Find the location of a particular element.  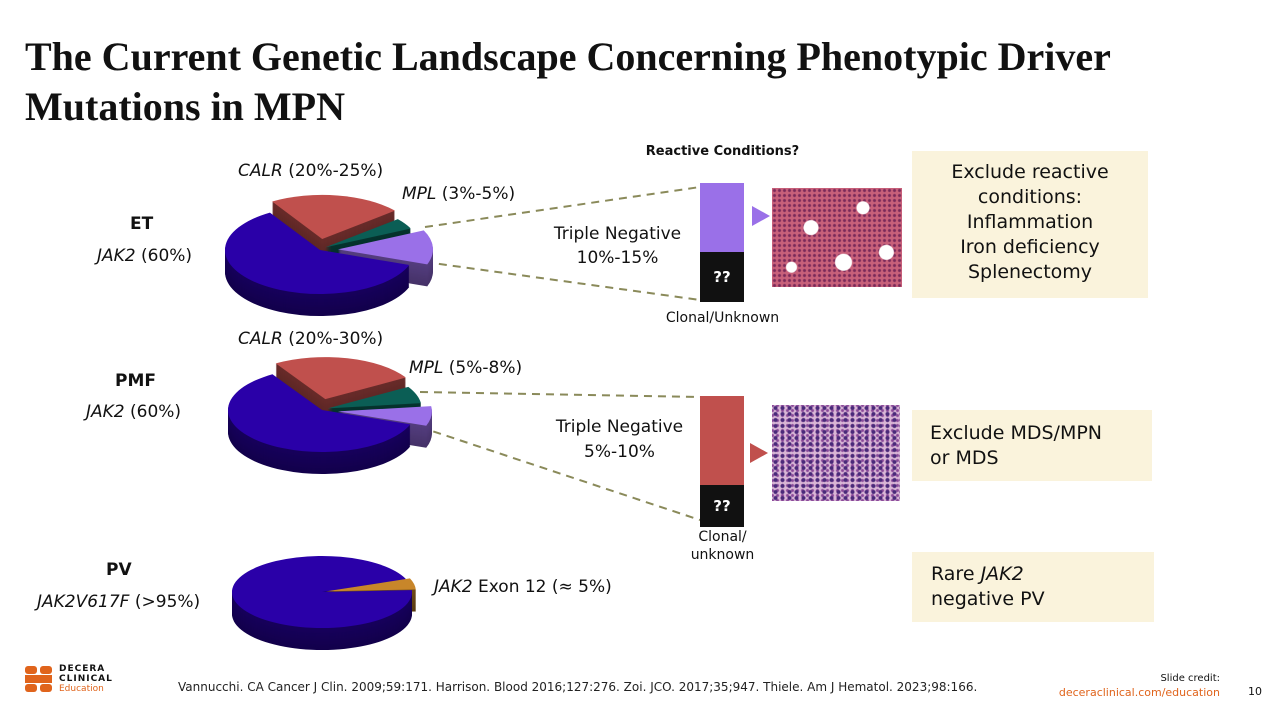

pmf-jak2-label: JAK2 (60%) is located at coordinates (133, 412).